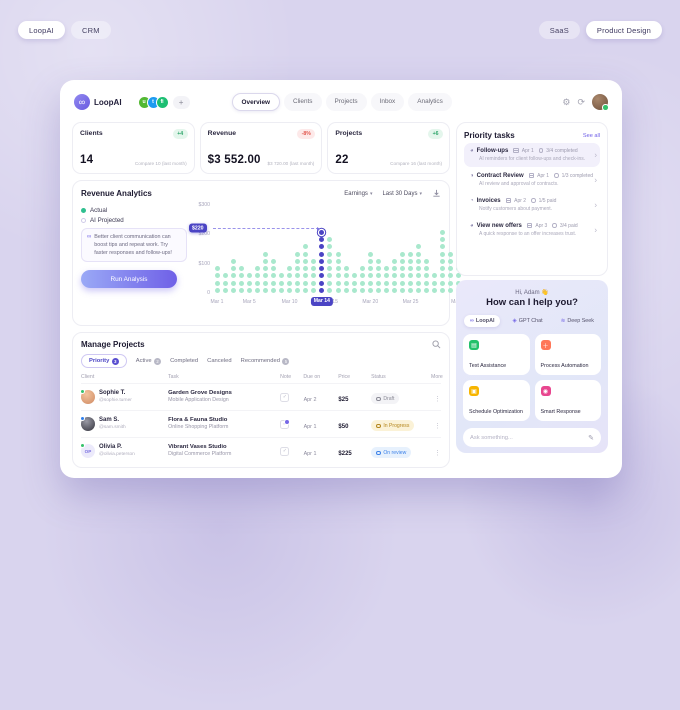  What do you see at coordinates (385, 399) in the screenshot?
I see `status-badge: Draft` at bounding box center [385, 399].